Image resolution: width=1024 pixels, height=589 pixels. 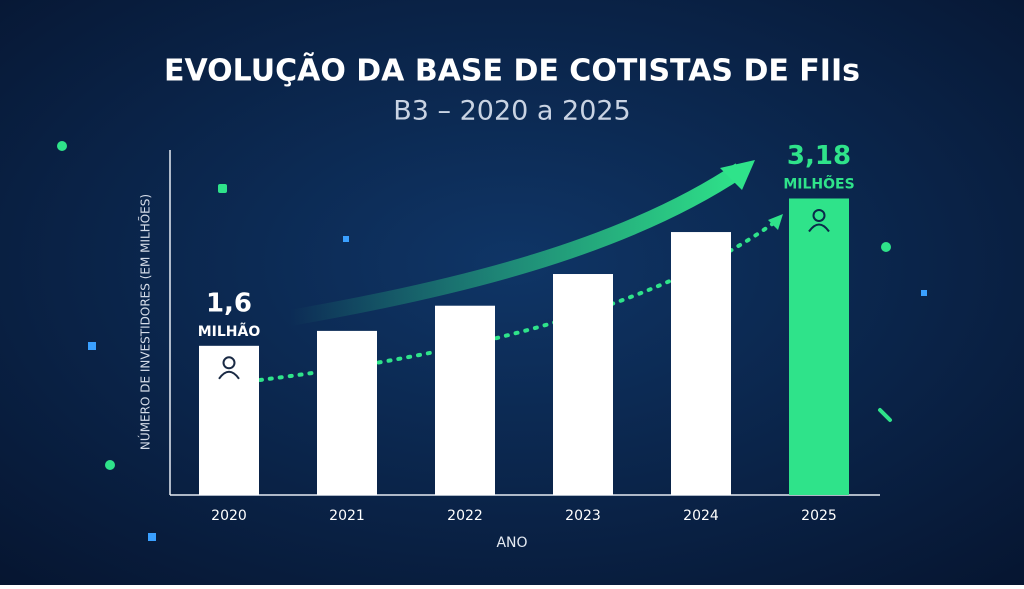 I want to click on trend-dots-head, so click(x=775, y=222).